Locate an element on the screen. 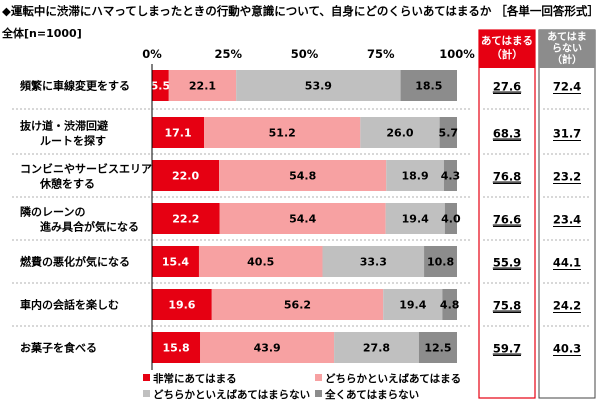  data-label: 17.1 is located at coordinates (178, 133).